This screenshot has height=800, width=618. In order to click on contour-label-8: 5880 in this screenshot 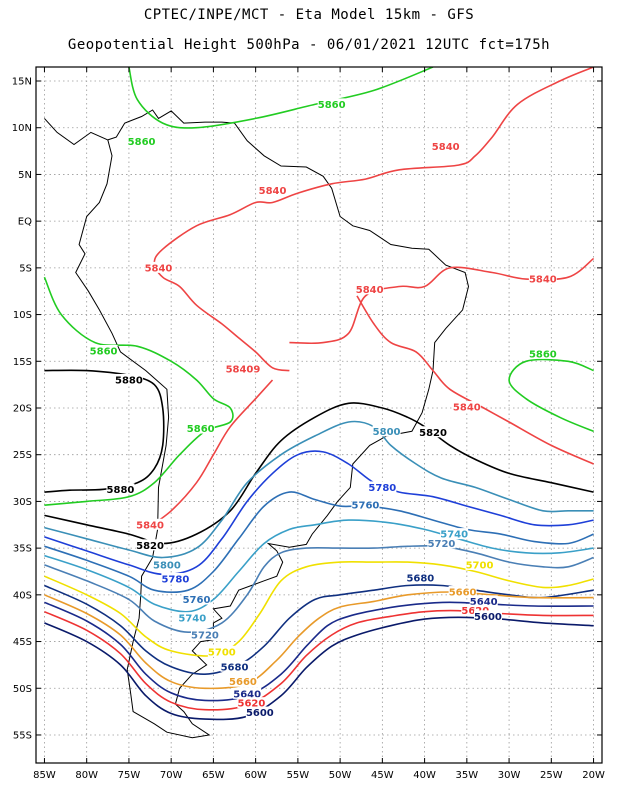, I will do `click(129, 380)`.